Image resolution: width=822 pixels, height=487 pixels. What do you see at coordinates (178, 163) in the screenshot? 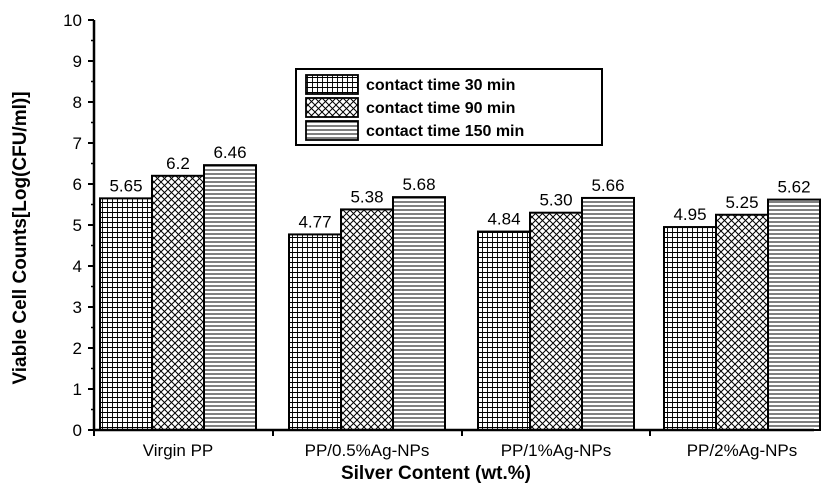
I see `data-label-1-2: 6.2` at bounding box center [178, 163].